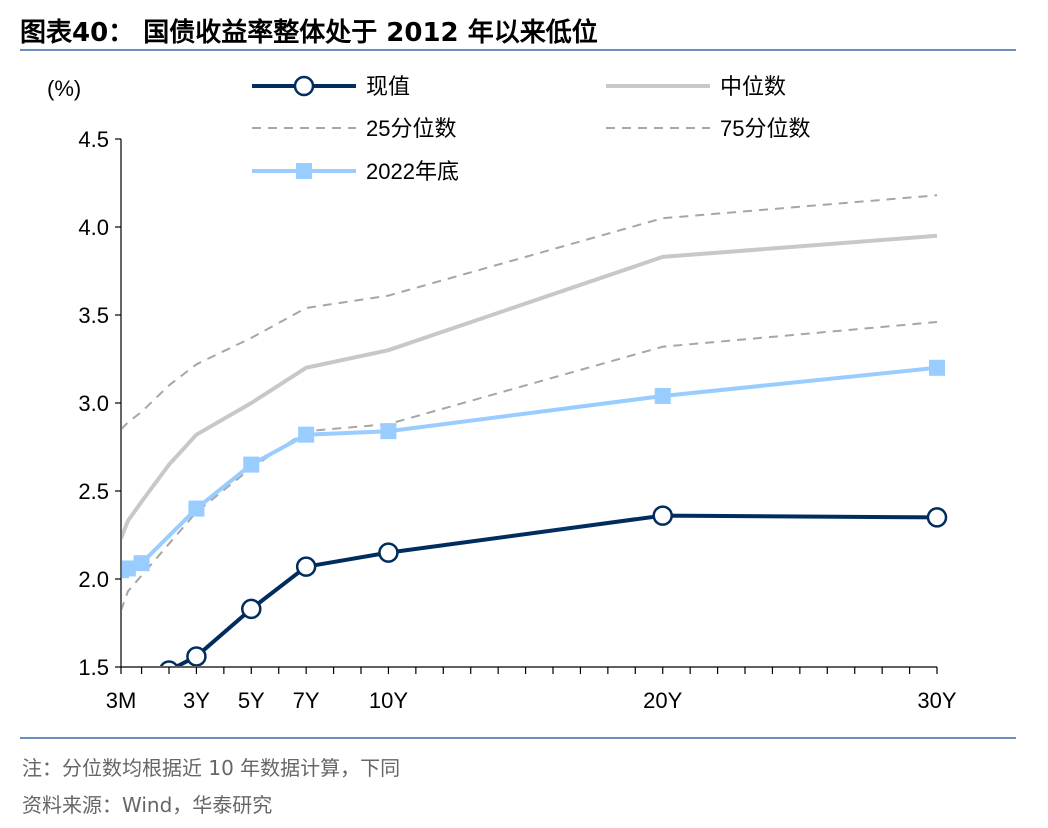 The height and width of the screenshot is (828, 1048). Describe the element at coordinates (753, 86) in the screenshot. I see `legend-label-median: 中位数` at that location.